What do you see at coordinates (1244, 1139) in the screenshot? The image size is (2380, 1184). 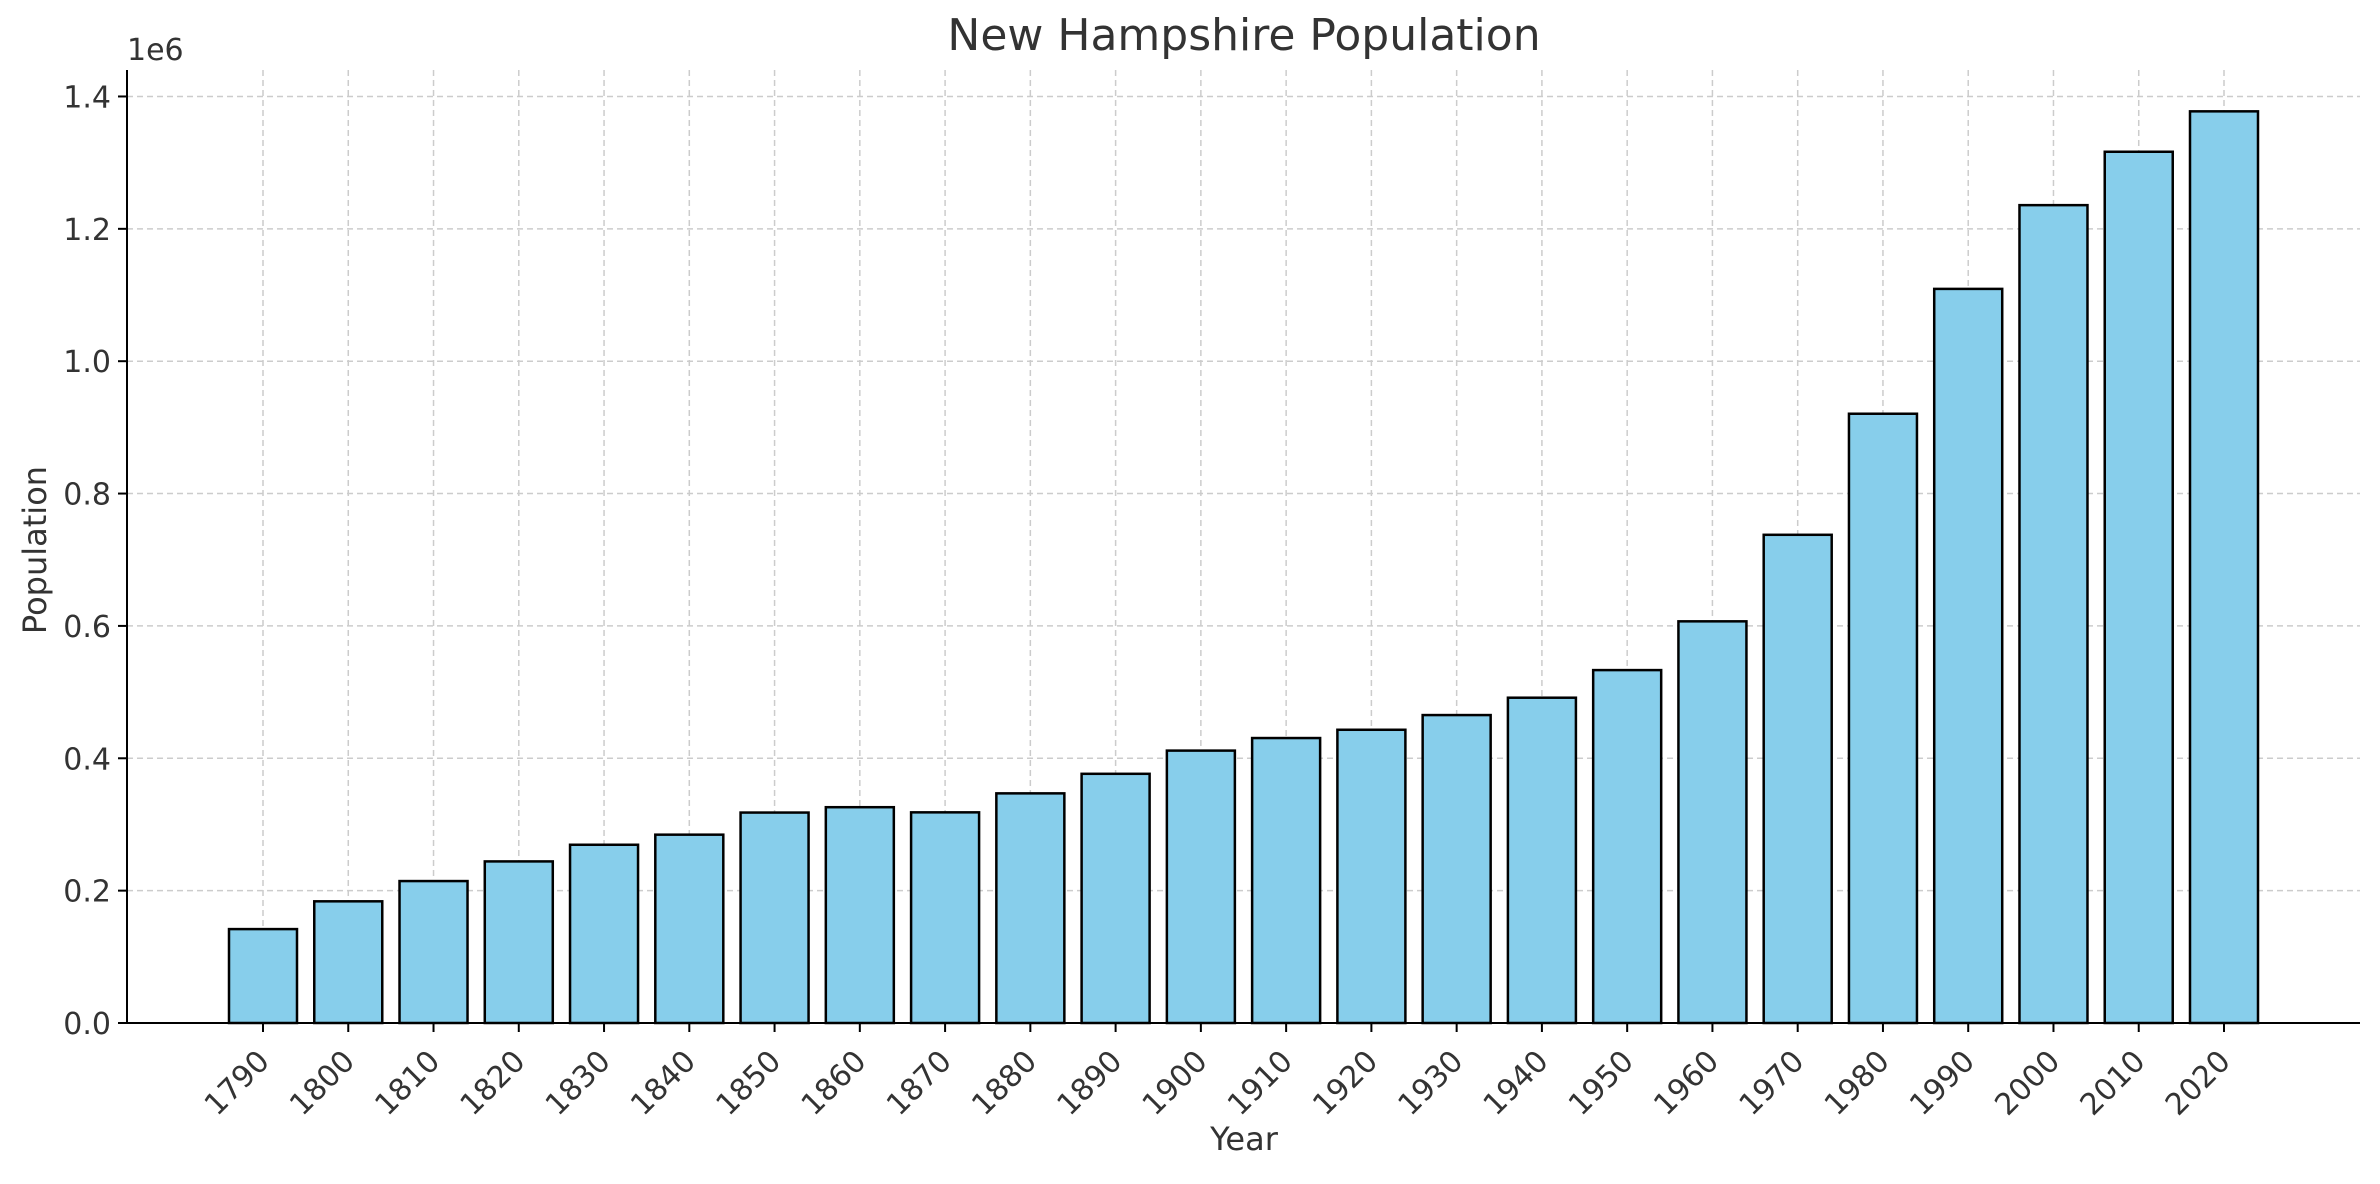 I see `x-axis-label: Year` at bounding box center [1244, 1139].